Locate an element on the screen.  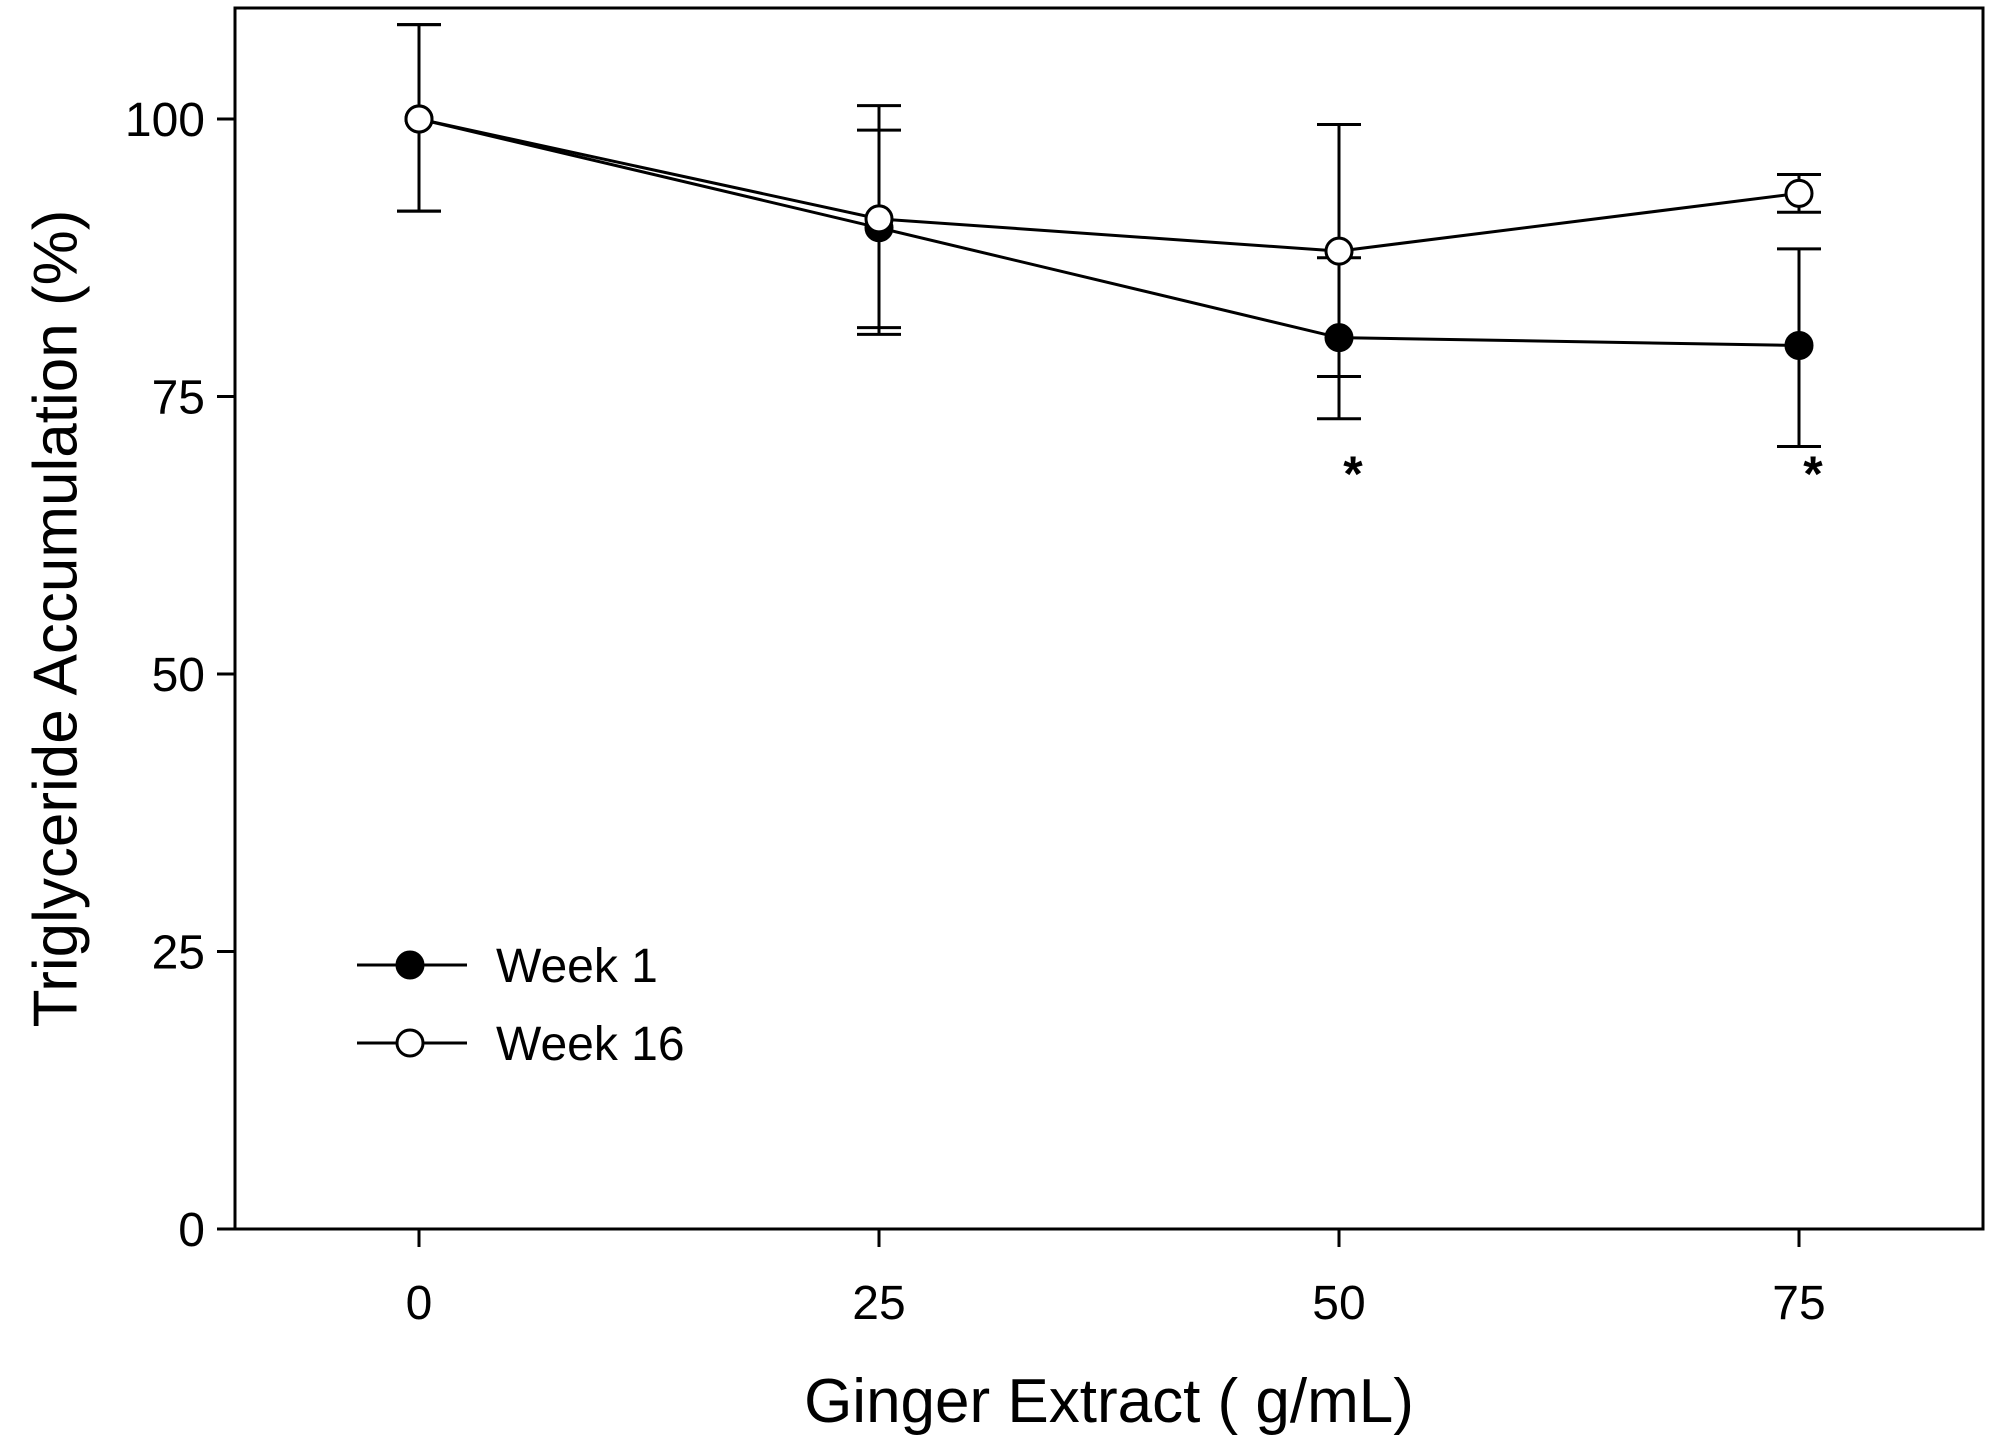
y-axis: 0 25 50 75 100 is located at coordinates (180, 675).